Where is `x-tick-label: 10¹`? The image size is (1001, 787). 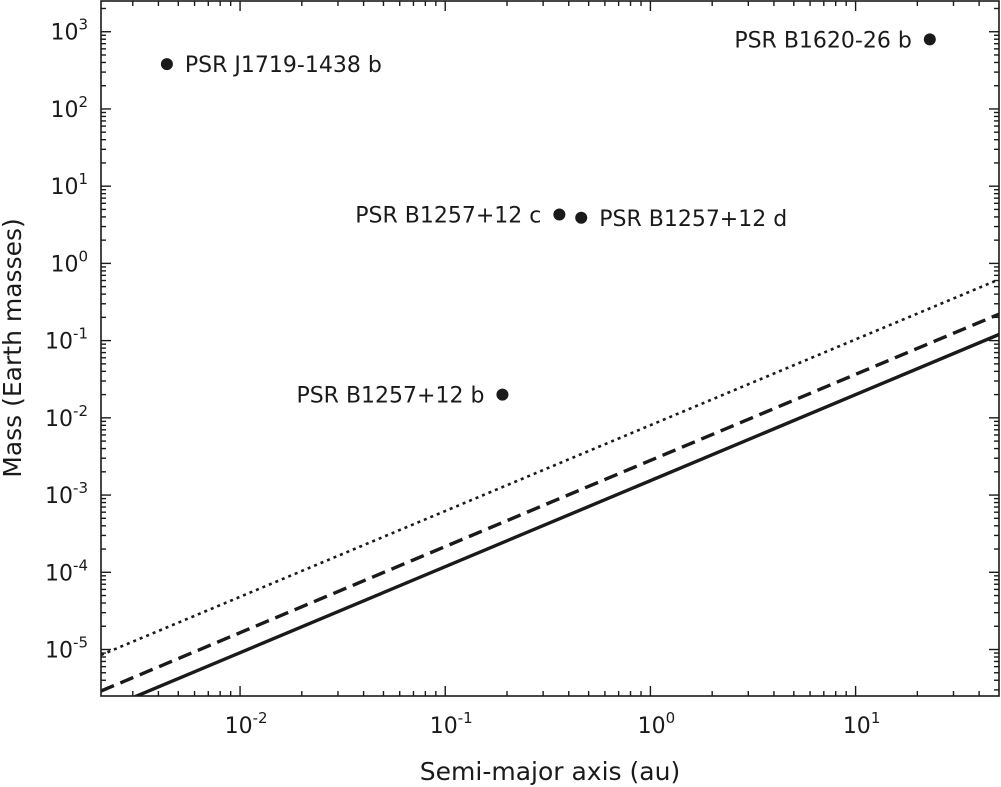 x-tick-label: 10¹ is located at coordinates (862, 724).